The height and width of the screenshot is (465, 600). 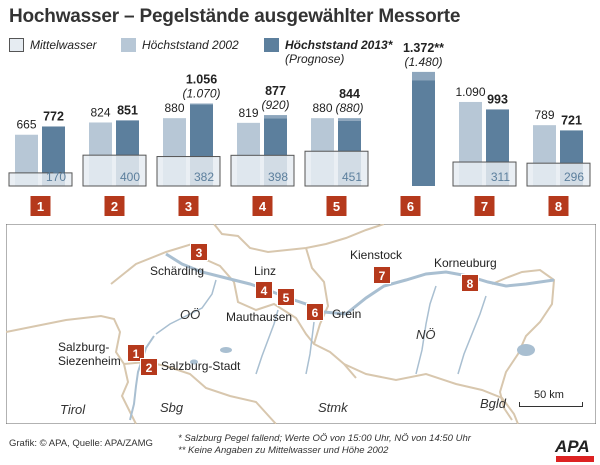 What do you see at coordinates (426, 334) in the screenshot?
I see `map-region-n: NÖ` at bounding box center [426, 334].